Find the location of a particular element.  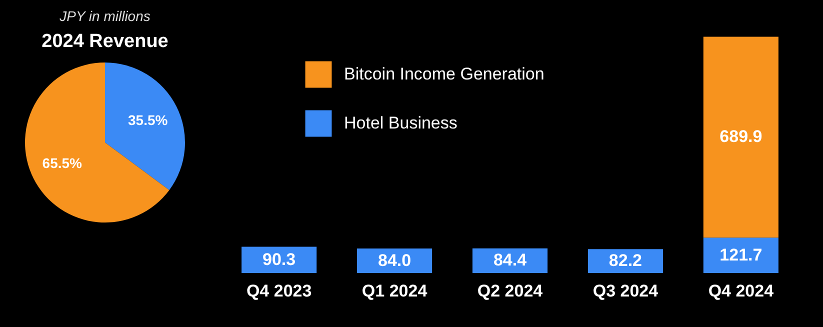

data-label: 82.2 is located at coordinates (625, 260).